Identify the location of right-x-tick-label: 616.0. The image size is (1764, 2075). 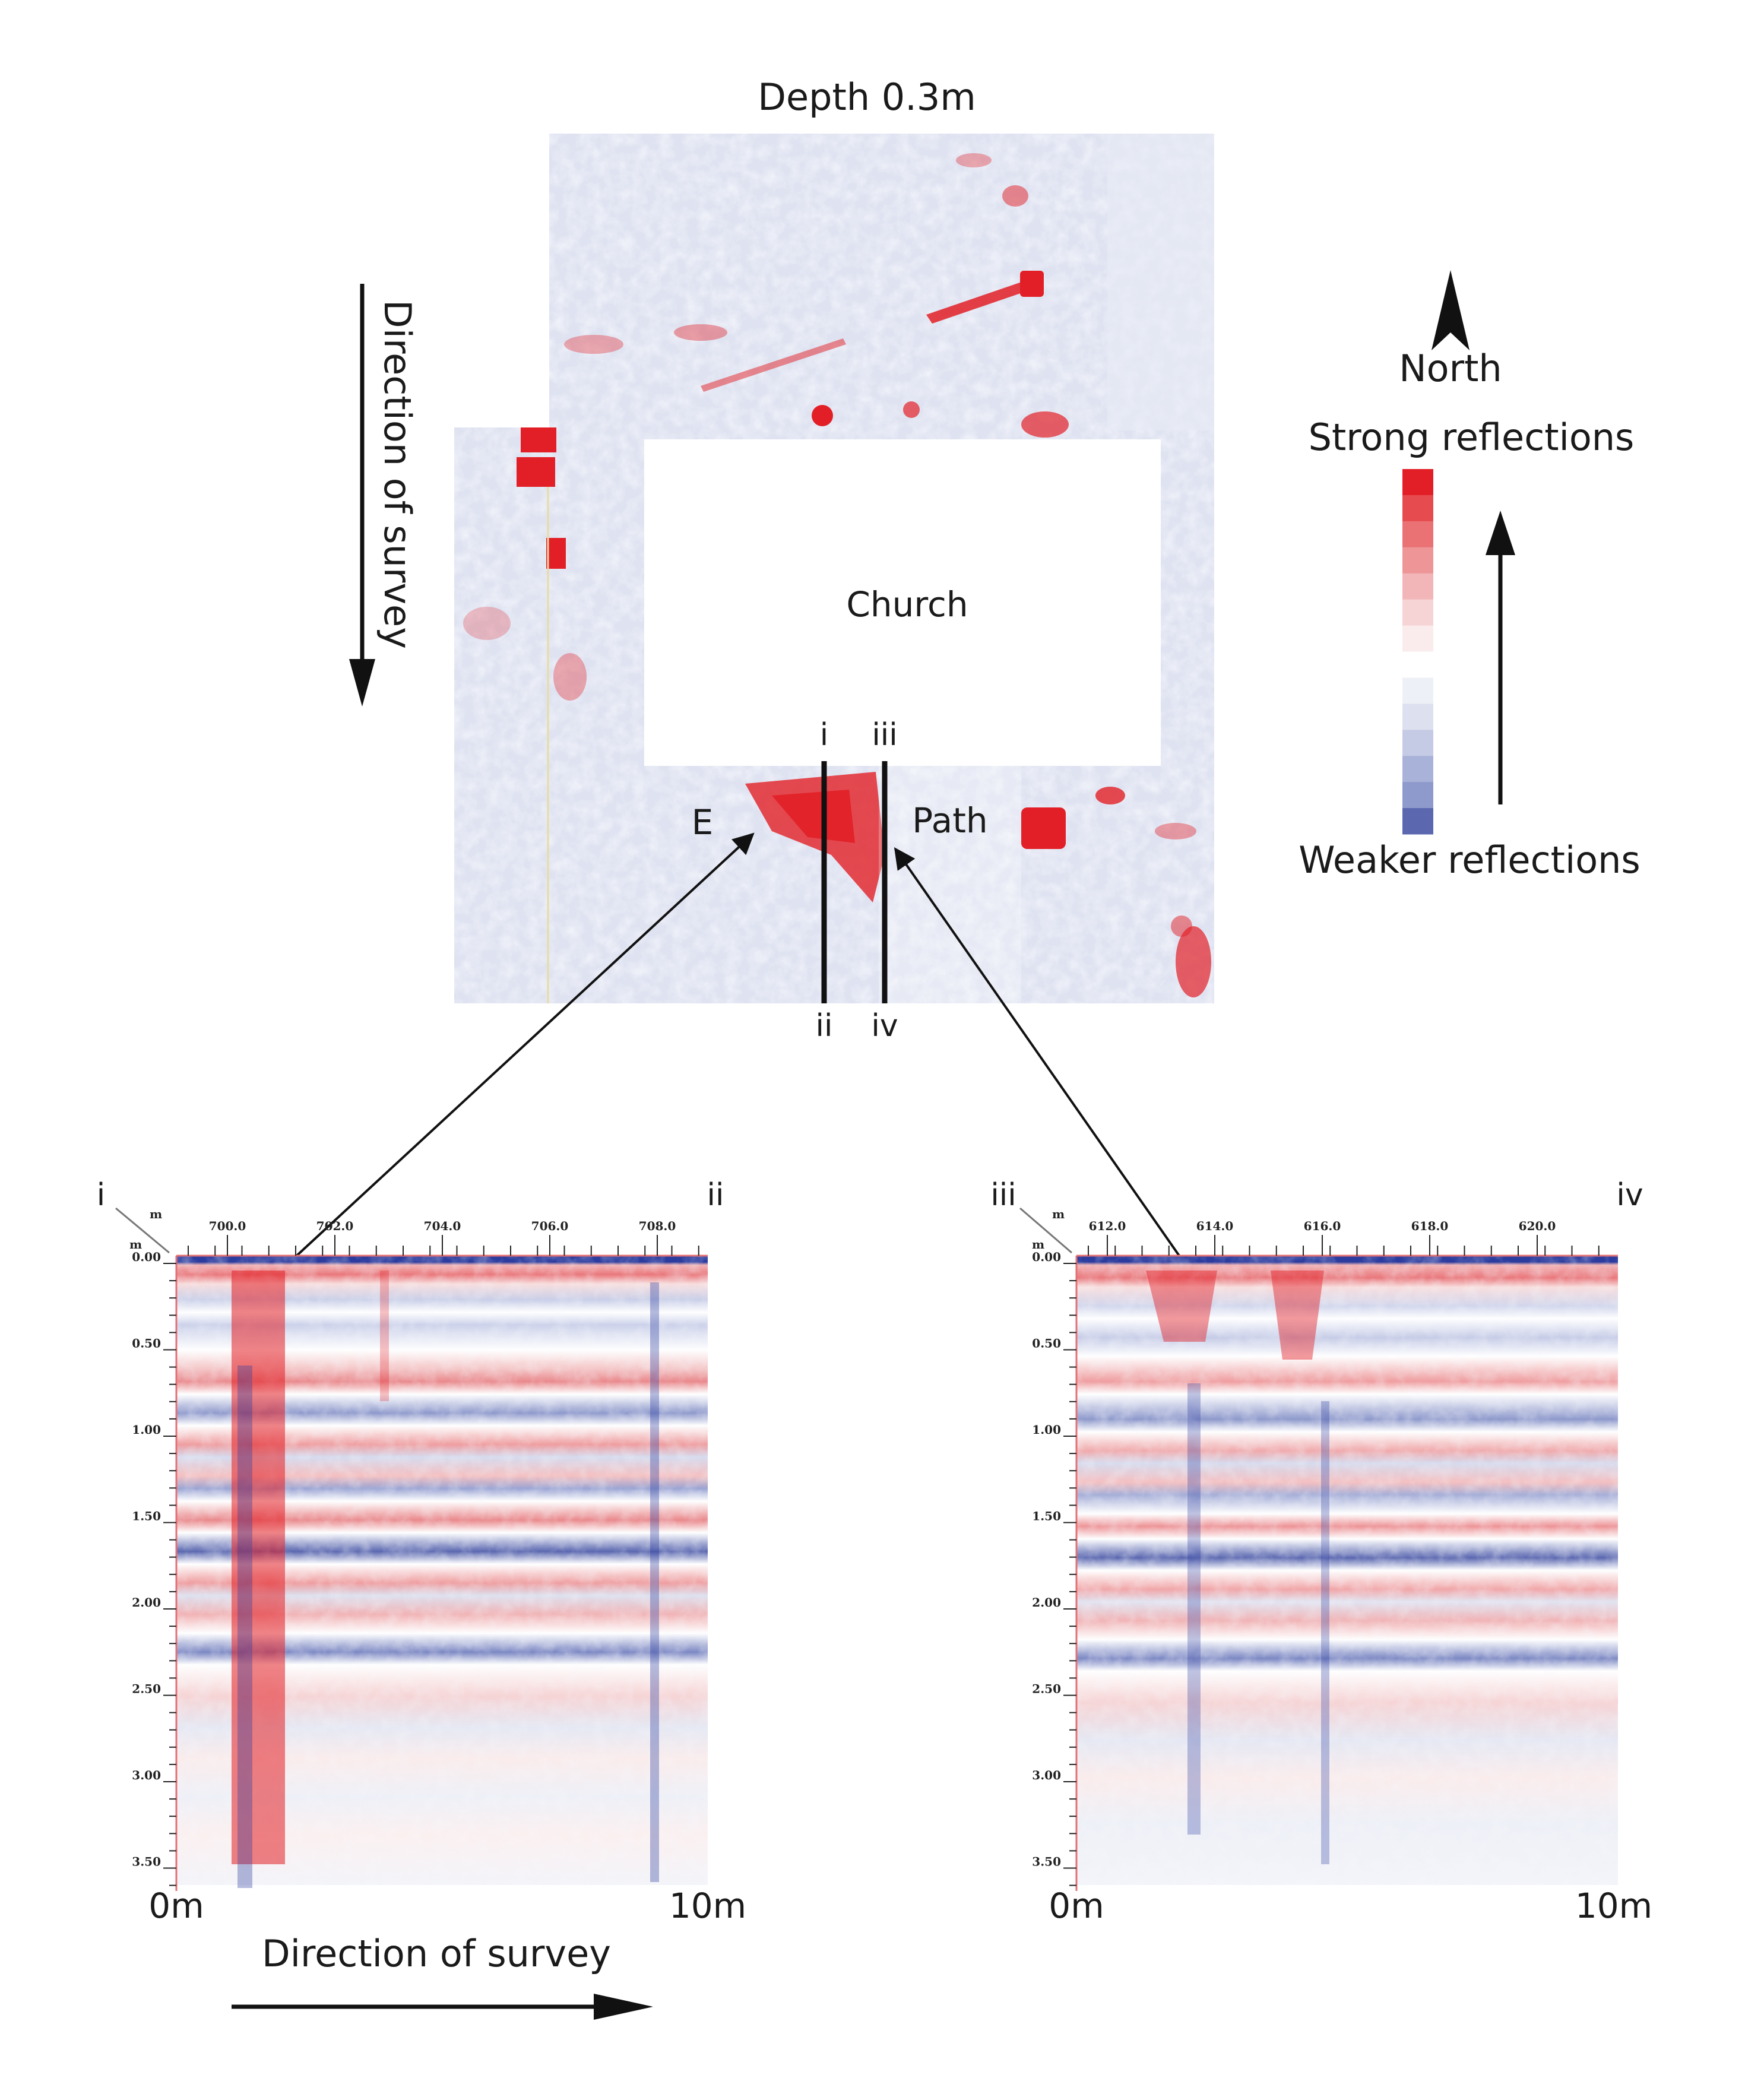
(1322, 1226).